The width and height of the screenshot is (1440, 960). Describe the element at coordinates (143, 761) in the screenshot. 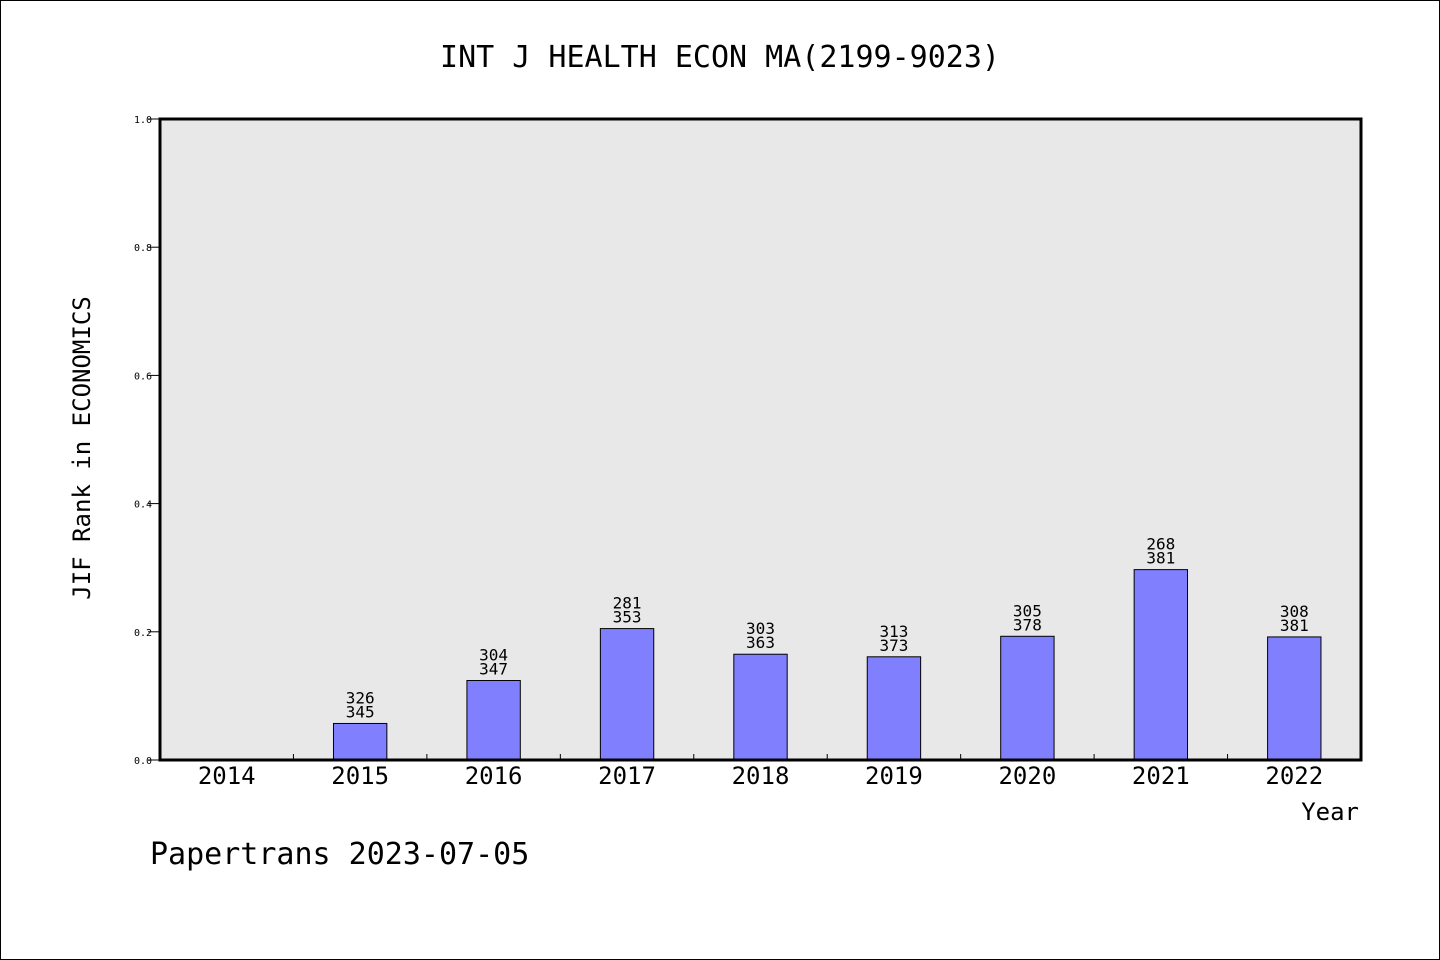

I see `y-tick-label: 0.0` at that location.